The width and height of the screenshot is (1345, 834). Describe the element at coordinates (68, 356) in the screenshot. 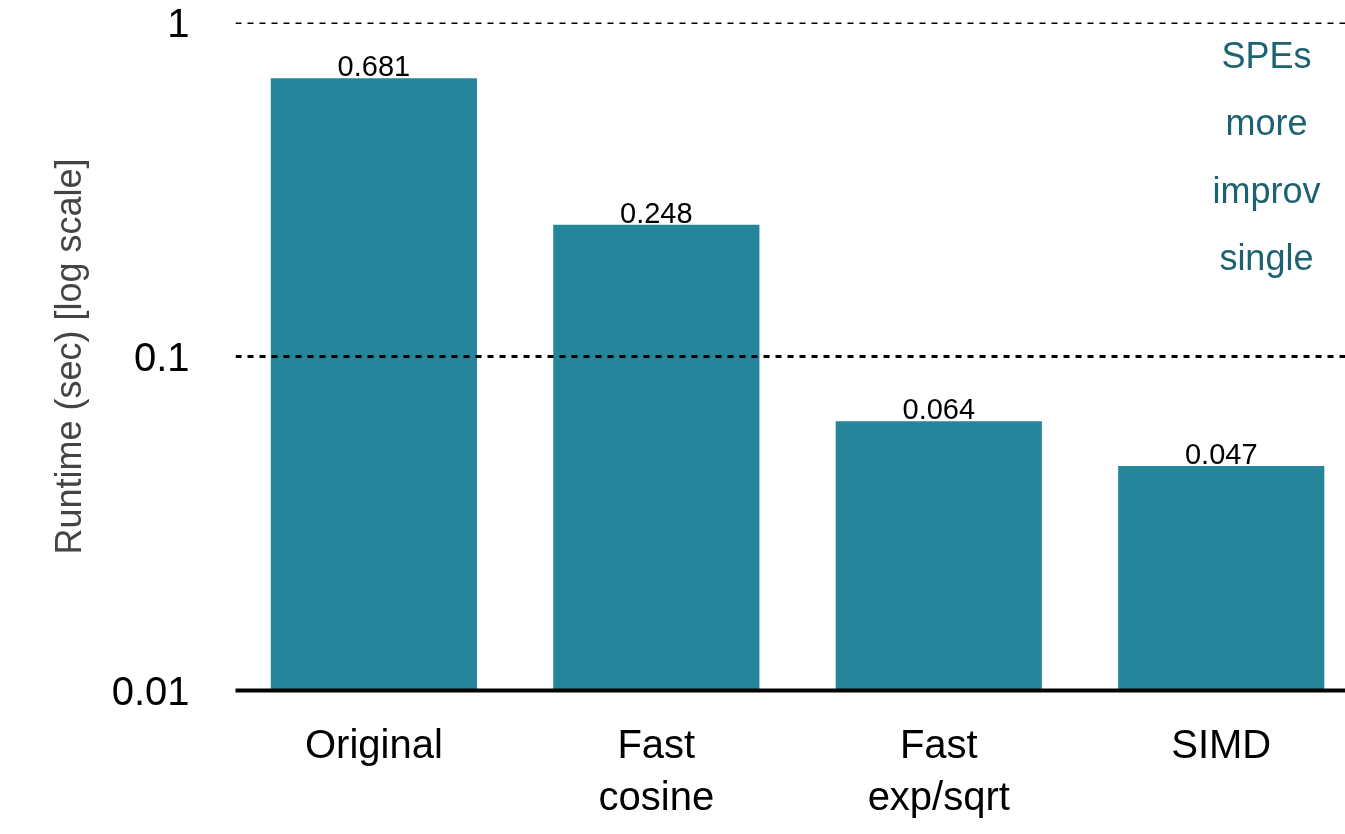

I see `y-axis-title: Runtime (sec) [log scale]` at that location.